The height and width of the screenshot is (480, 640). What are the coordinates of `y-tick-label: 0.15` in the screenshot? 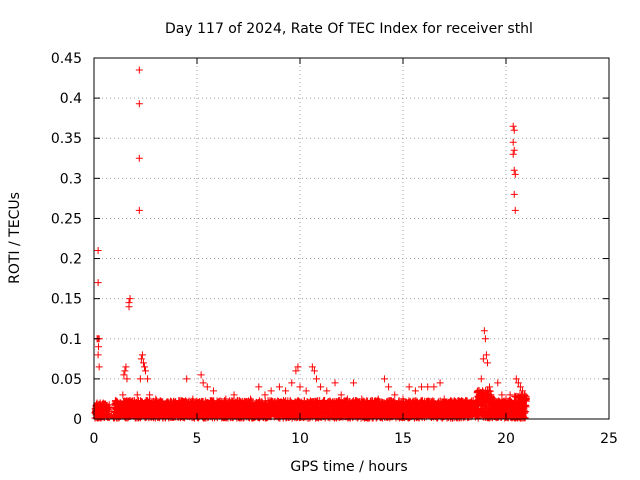 It's located at (66, 300).